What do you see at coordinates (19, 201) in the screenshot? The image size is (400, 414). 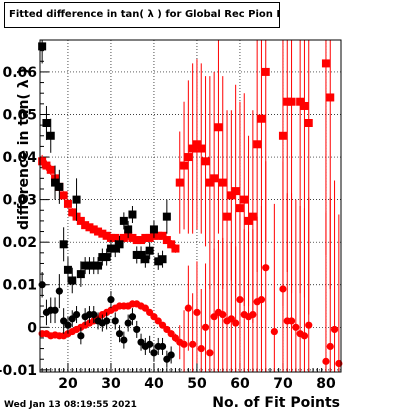 I see `y-tick-label: 0.03` at bounding box center [19, 201].